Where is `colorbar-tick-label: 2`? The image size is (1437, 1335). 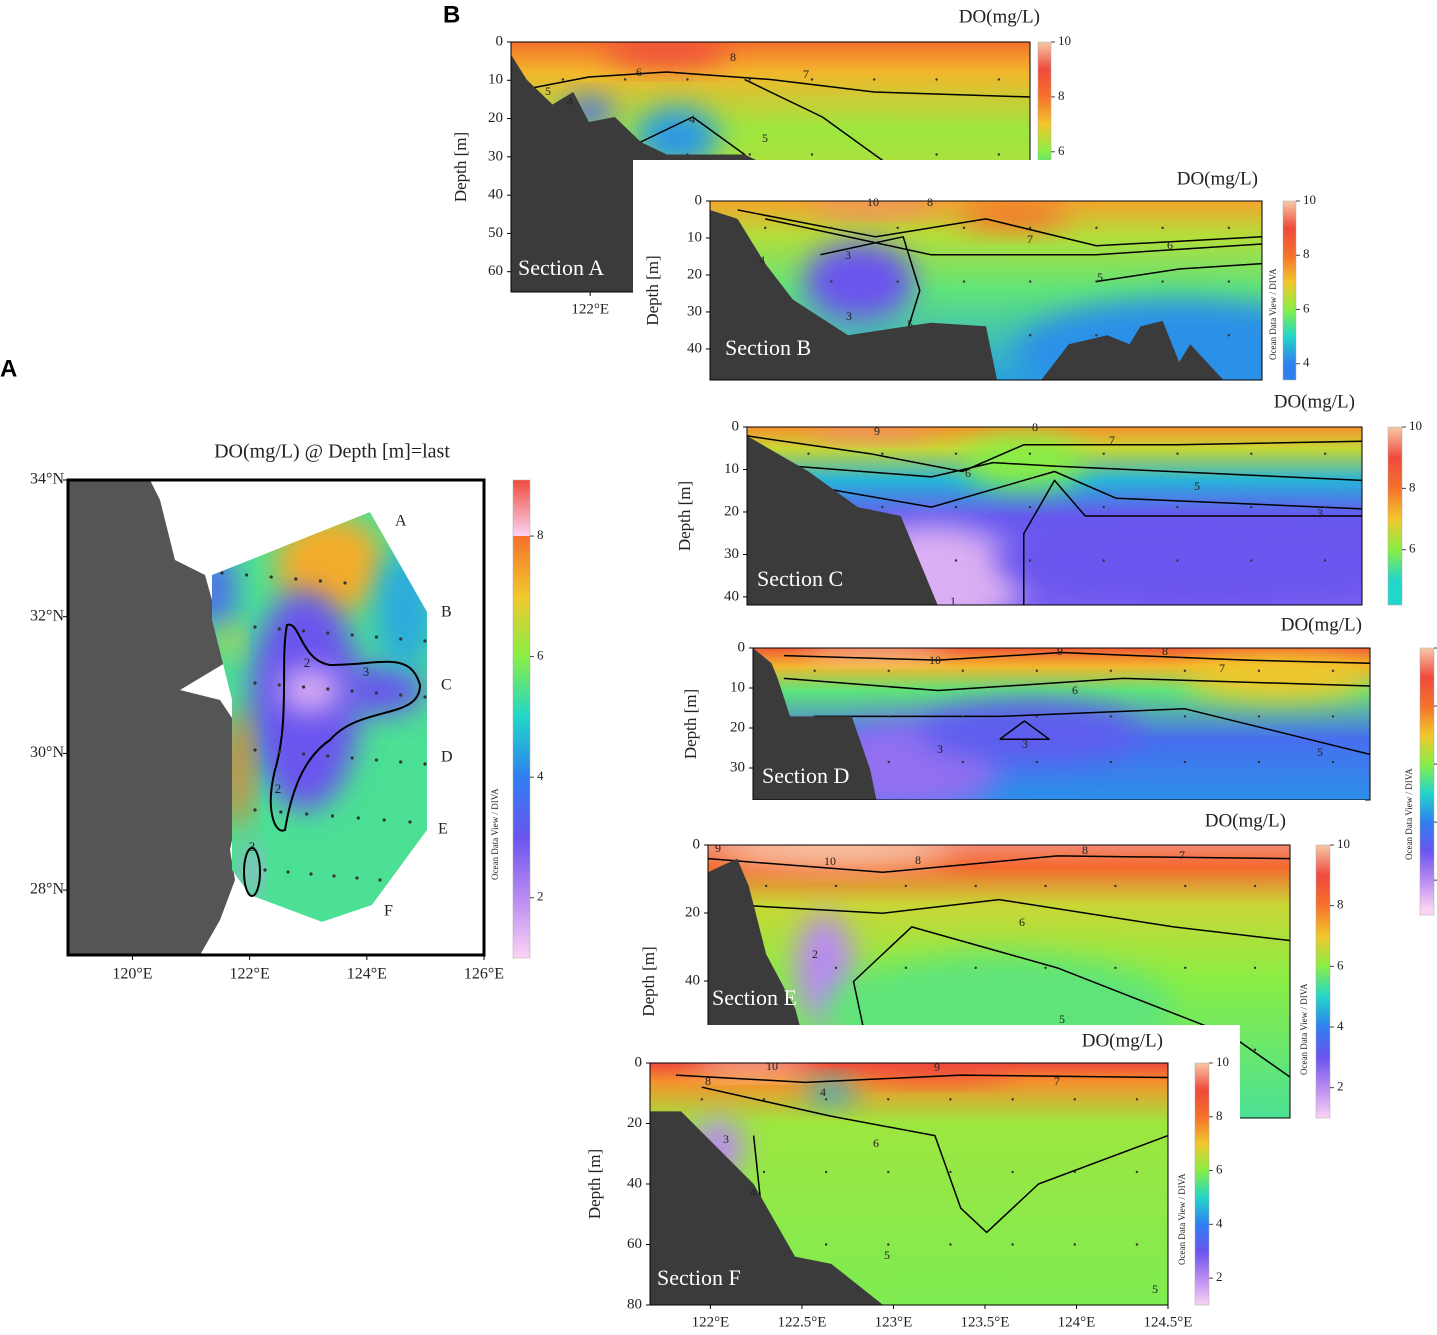
colorbar-tick-label: 2 is located at coordinates (540, 896).